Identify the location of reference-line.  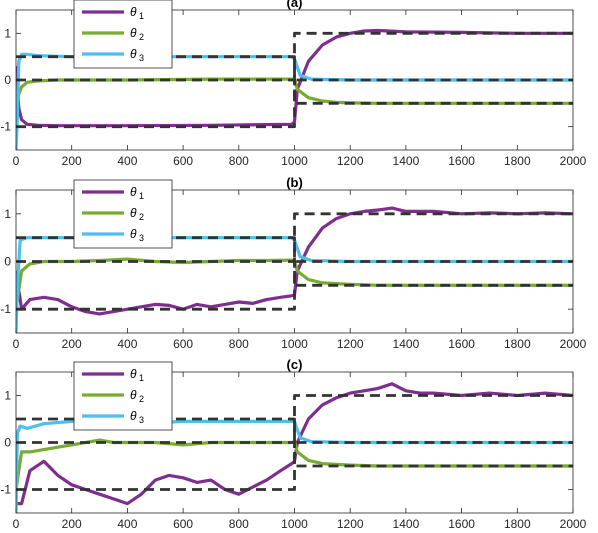
(294, 273).